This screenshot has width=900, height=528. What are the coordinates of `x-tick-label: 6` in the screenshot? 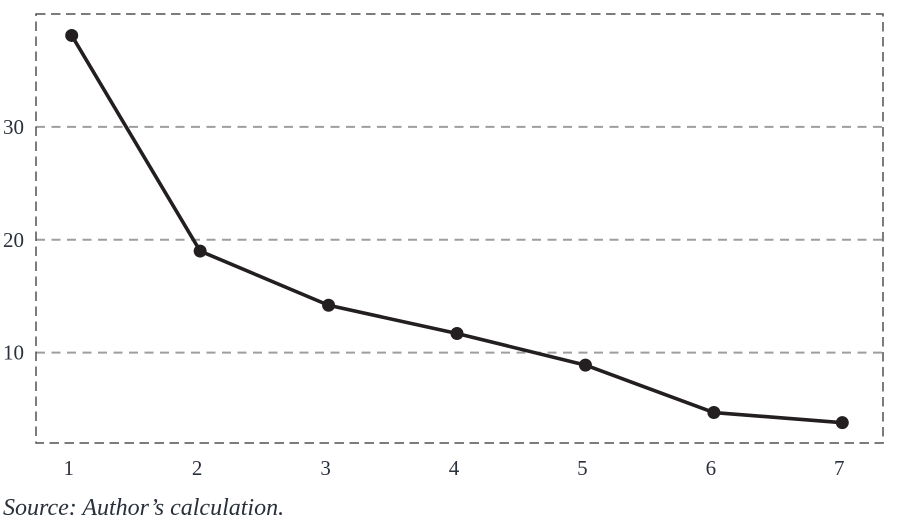 It's located at (711, 468).